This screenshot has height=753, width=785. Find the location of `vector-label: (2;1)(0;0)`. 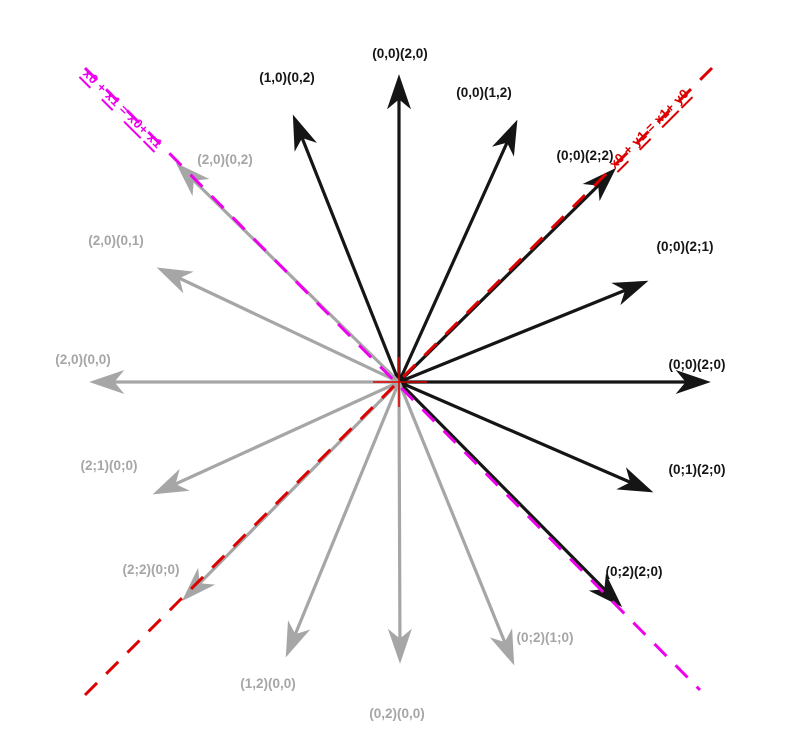

vector-label: (2;1)(0;0) is located at coordinates (108, 465).